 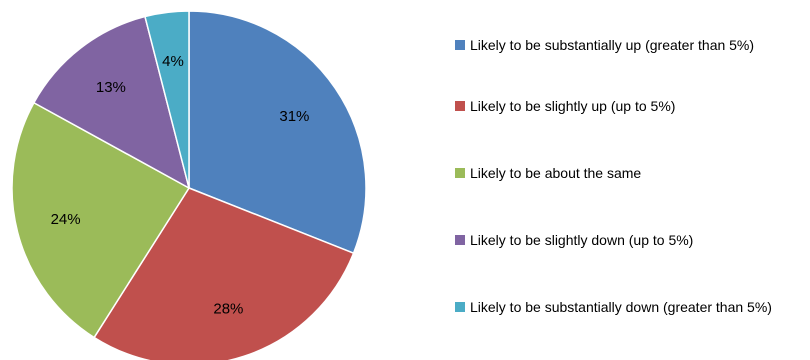 I want to click on pie-value-label-2: 28%, so click(x=228, y=309).